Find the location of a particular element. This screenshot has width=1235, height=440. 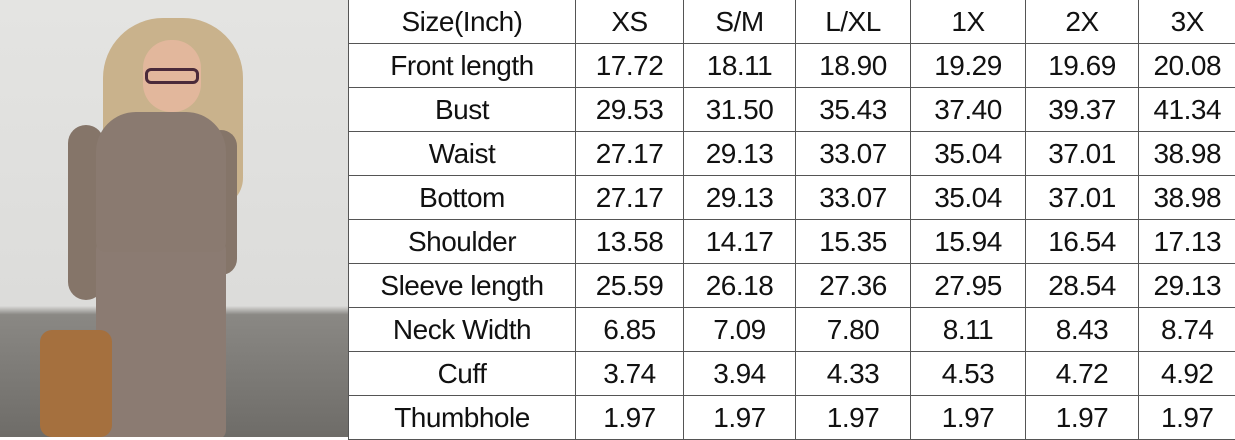

measurement-value: 7.80 is located at coordinates (853, 330).